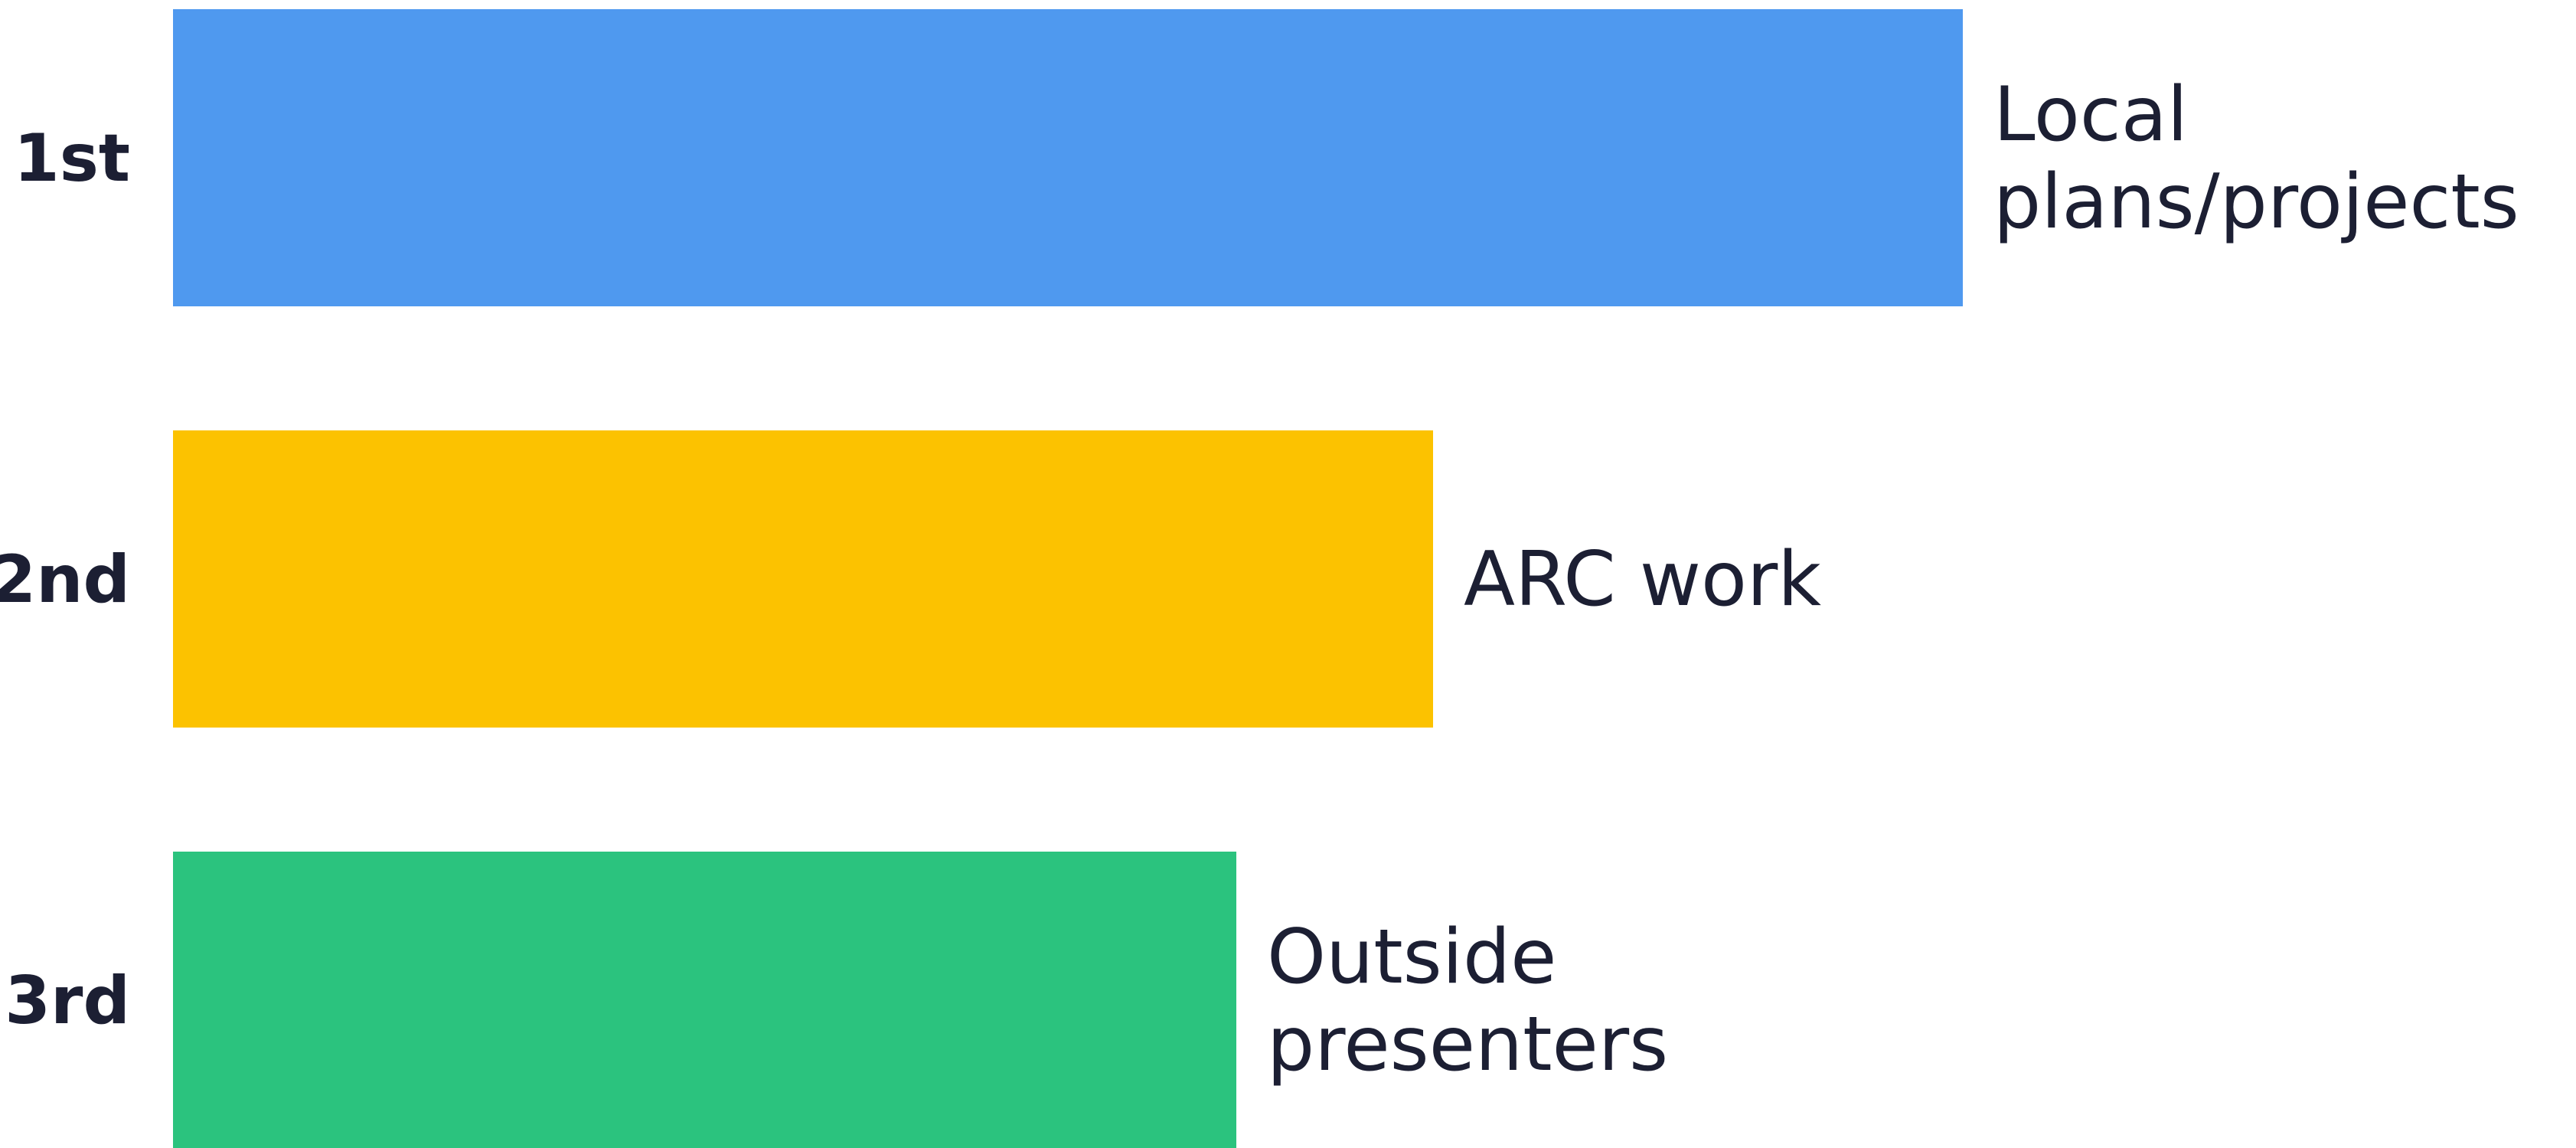 The height and width of the screenshot is (1148, 2576). I want to click on category-label-2: ARC work, so click(1643, 579).